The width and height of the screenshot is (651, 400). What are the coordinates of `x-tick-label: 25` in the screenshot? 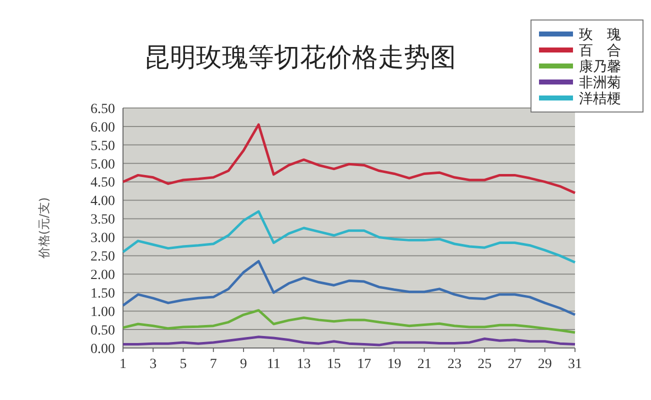 It's located at (485, 364).